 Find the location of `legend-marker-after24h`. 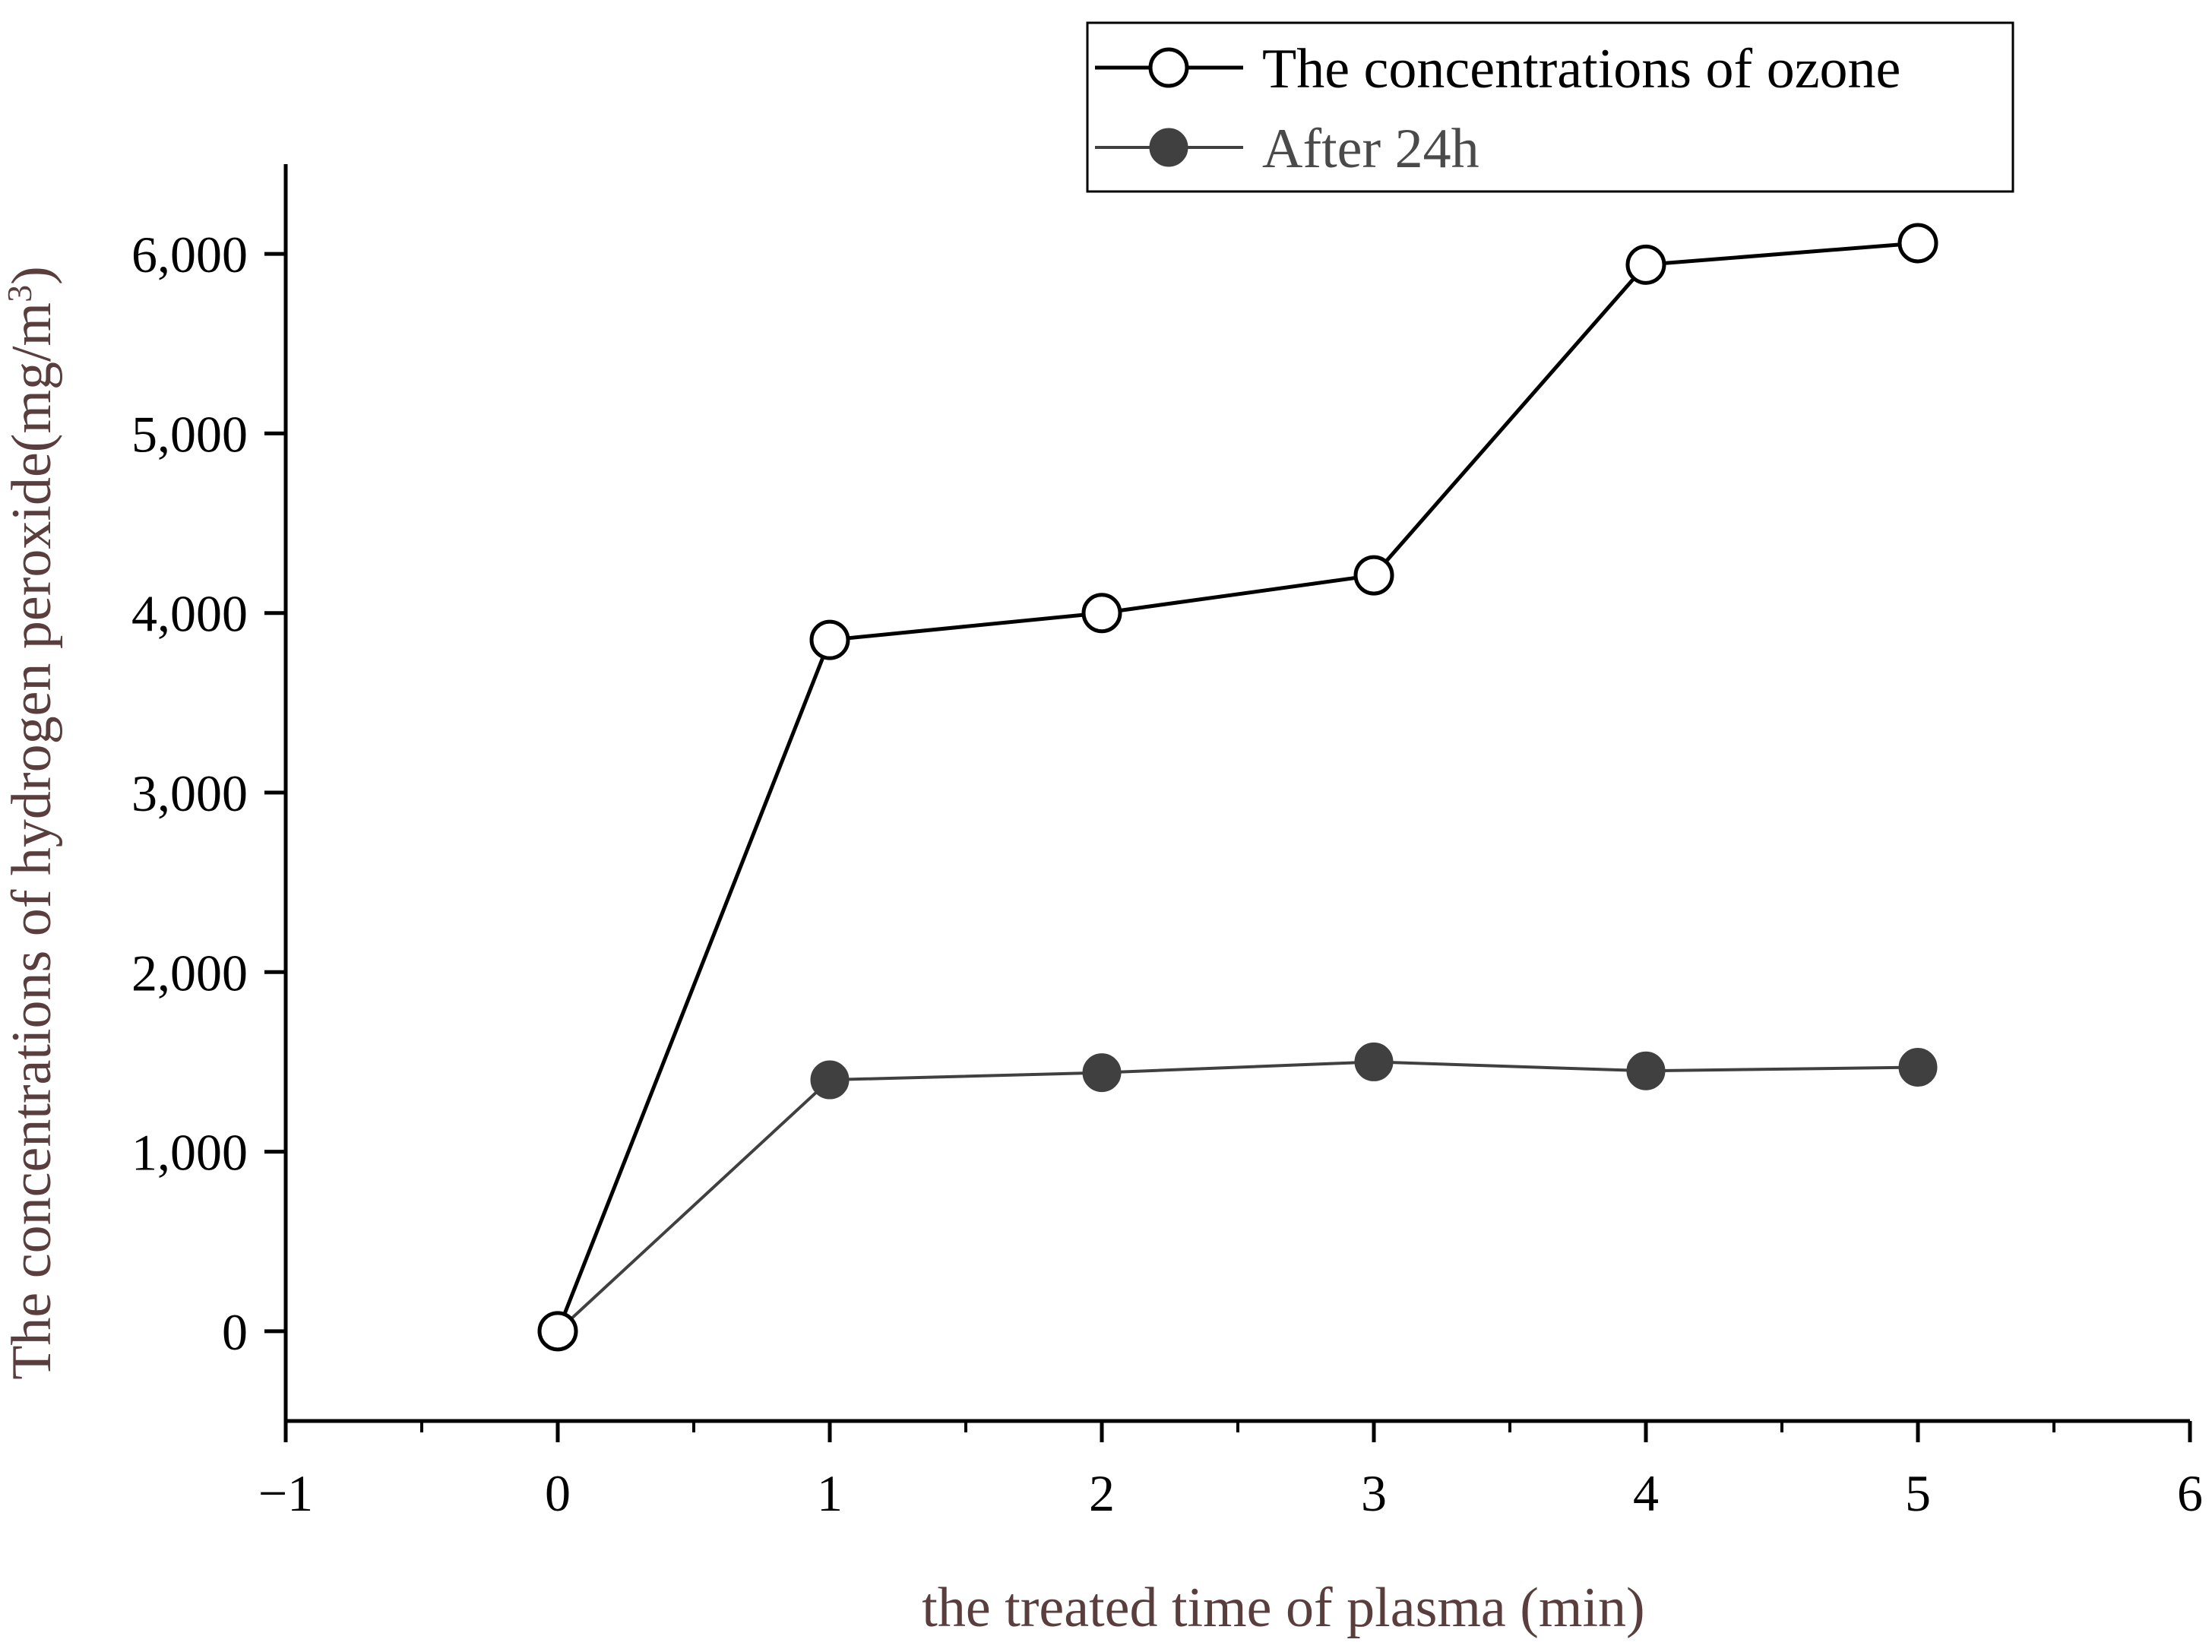

legend-marker-after24h is located at coordinates (1168, 147).